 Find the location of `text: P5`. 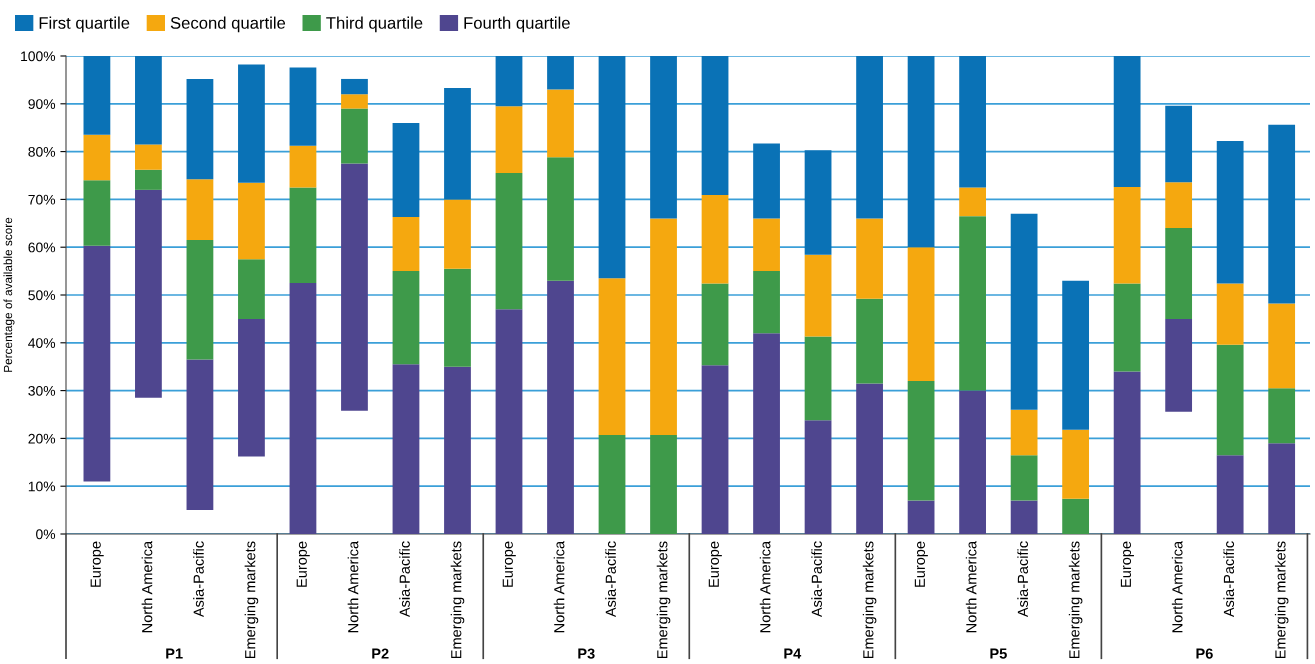

text: P5 is located at coordinates (998, 653).